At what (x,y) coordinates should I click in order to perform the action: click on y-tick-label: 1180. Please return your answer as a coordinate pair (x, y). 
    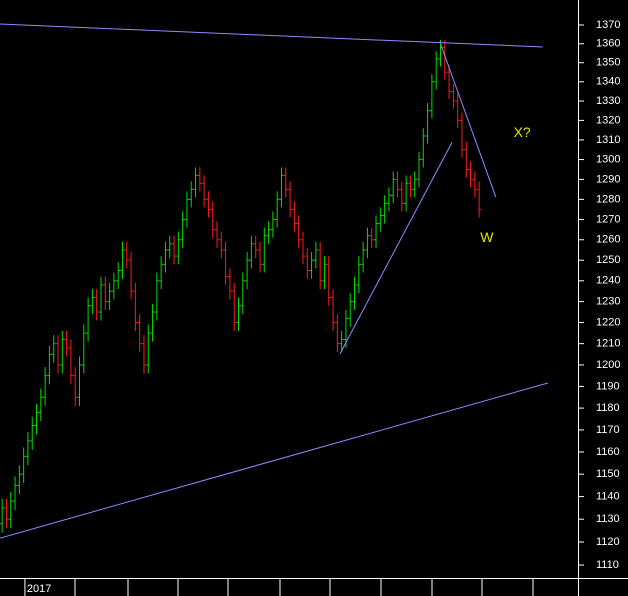
    Looking at the image, I should click on (608, 408).